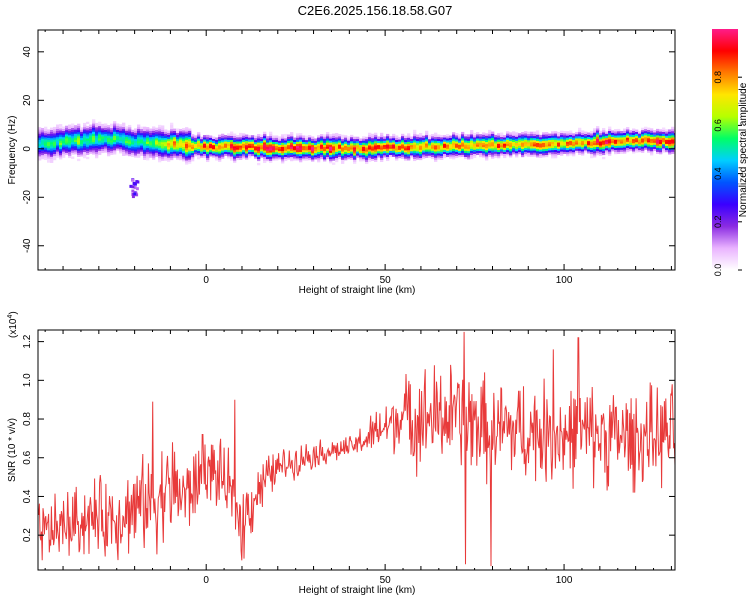 This screenshot has width=750, height=600. What do you see at coordinates (12, 450) in the screenshot?
I see `snr-y-axis-label: SNR (10 * v/v)` at bounding box center [12, 450].